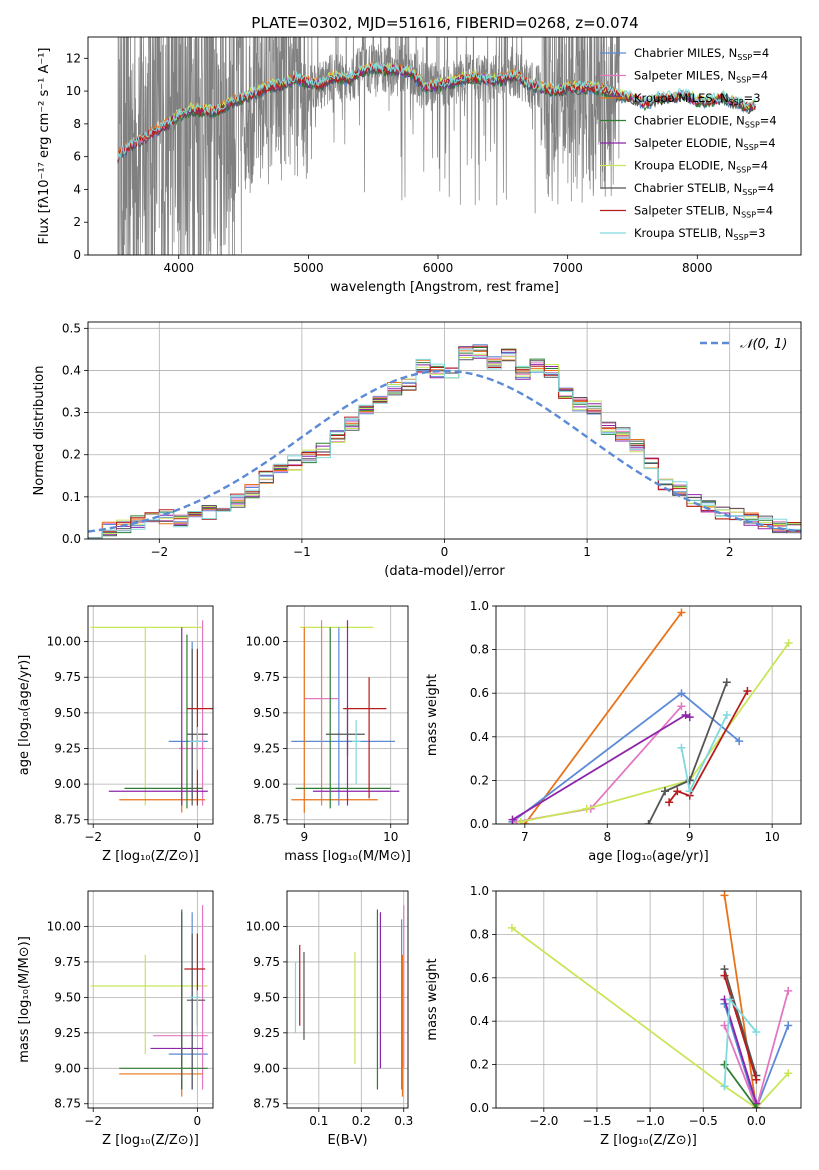 The width and height of the screenshot is (819, 1170). I want to click on y-tick-label: 4, so click(77, 189).